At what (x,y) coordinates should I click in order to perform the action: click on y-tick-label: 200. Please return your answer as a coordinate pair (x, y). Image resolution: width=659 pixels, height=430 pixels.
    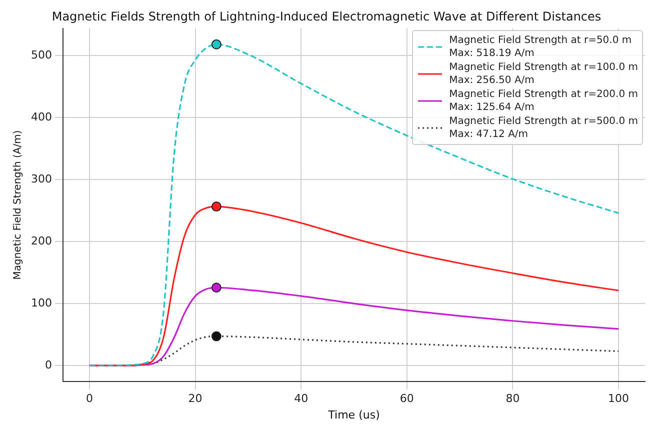
    Looking at the image, I should click on (41, 241).